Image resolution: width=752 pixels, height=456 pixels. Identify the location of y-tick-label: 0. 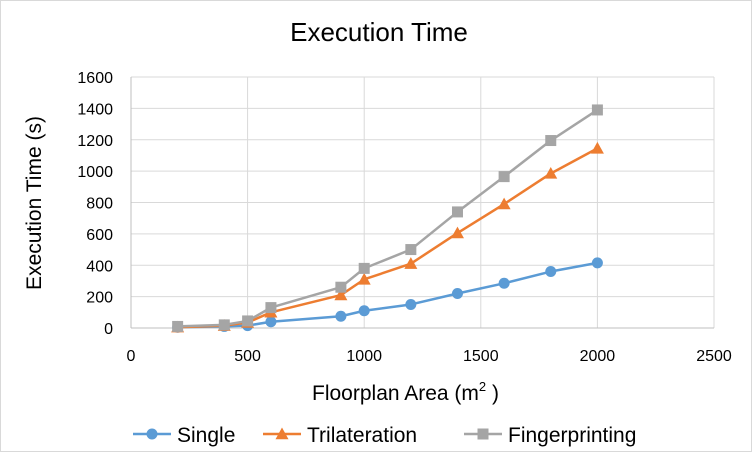
(108, 329).